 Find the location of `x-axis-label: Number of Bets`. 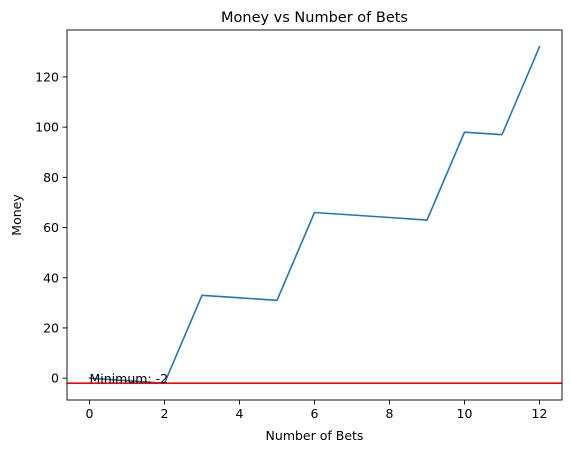

x-axis-label: Number of Bets is located at coordinates (315, 435).